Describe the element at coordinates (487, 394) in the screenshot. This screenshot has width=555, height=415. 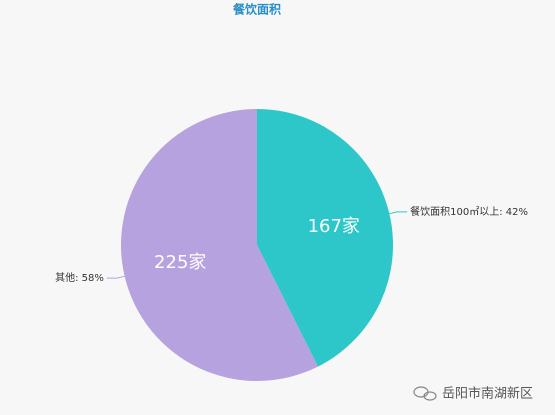
I see `watermark: 岳阳市南湖新区` at that location.